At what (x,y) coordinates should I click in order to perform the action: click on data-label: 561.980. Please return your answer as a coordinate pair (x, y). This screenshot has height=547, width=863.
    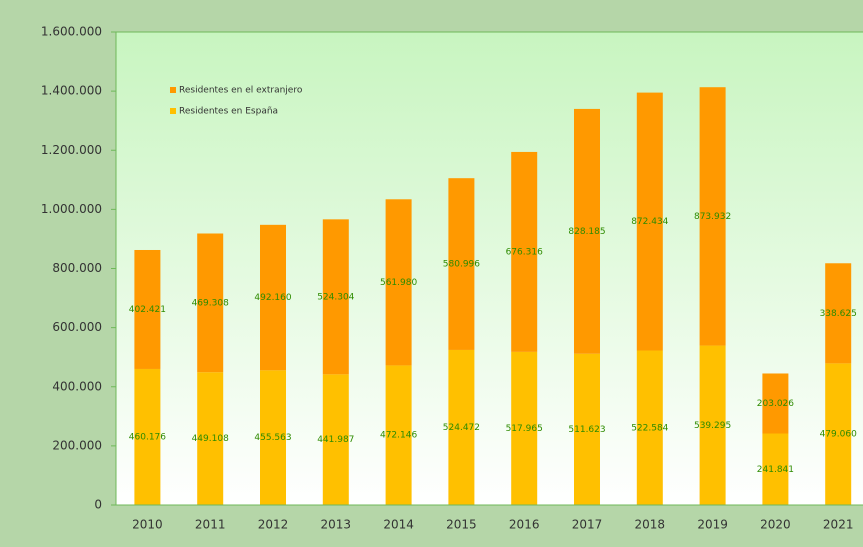
    Looking at the image, I should click on (398, 283).